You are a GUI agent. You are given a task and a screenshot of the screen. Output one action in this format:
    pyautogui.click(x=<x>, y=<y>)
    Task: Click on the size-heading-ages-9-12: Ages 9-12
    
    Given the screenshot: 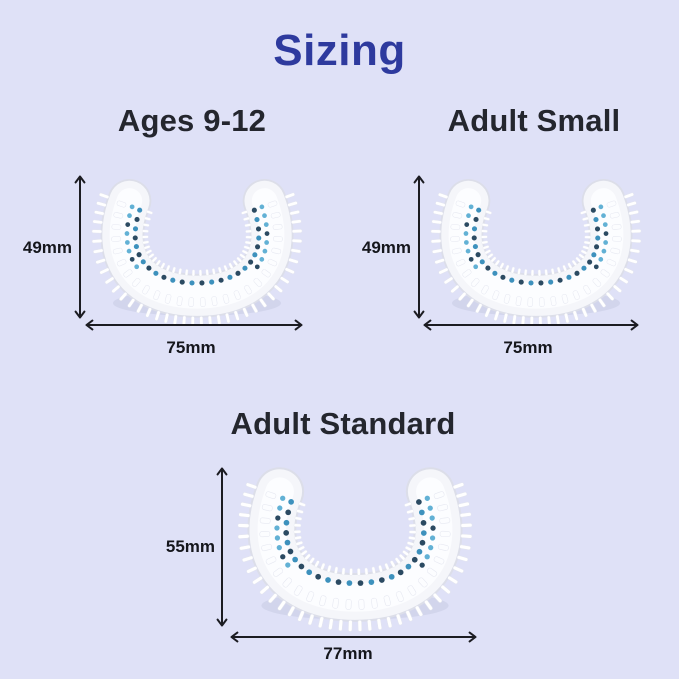 What is the action you would take?
    pyautogui.click(x=192, y=120)
    